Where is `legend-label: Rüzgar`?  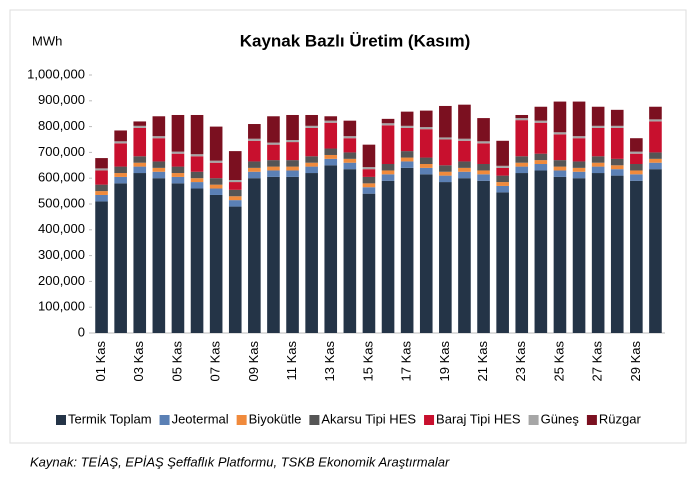
legend-label: Rüzgar is located at coordinates (620, 418).